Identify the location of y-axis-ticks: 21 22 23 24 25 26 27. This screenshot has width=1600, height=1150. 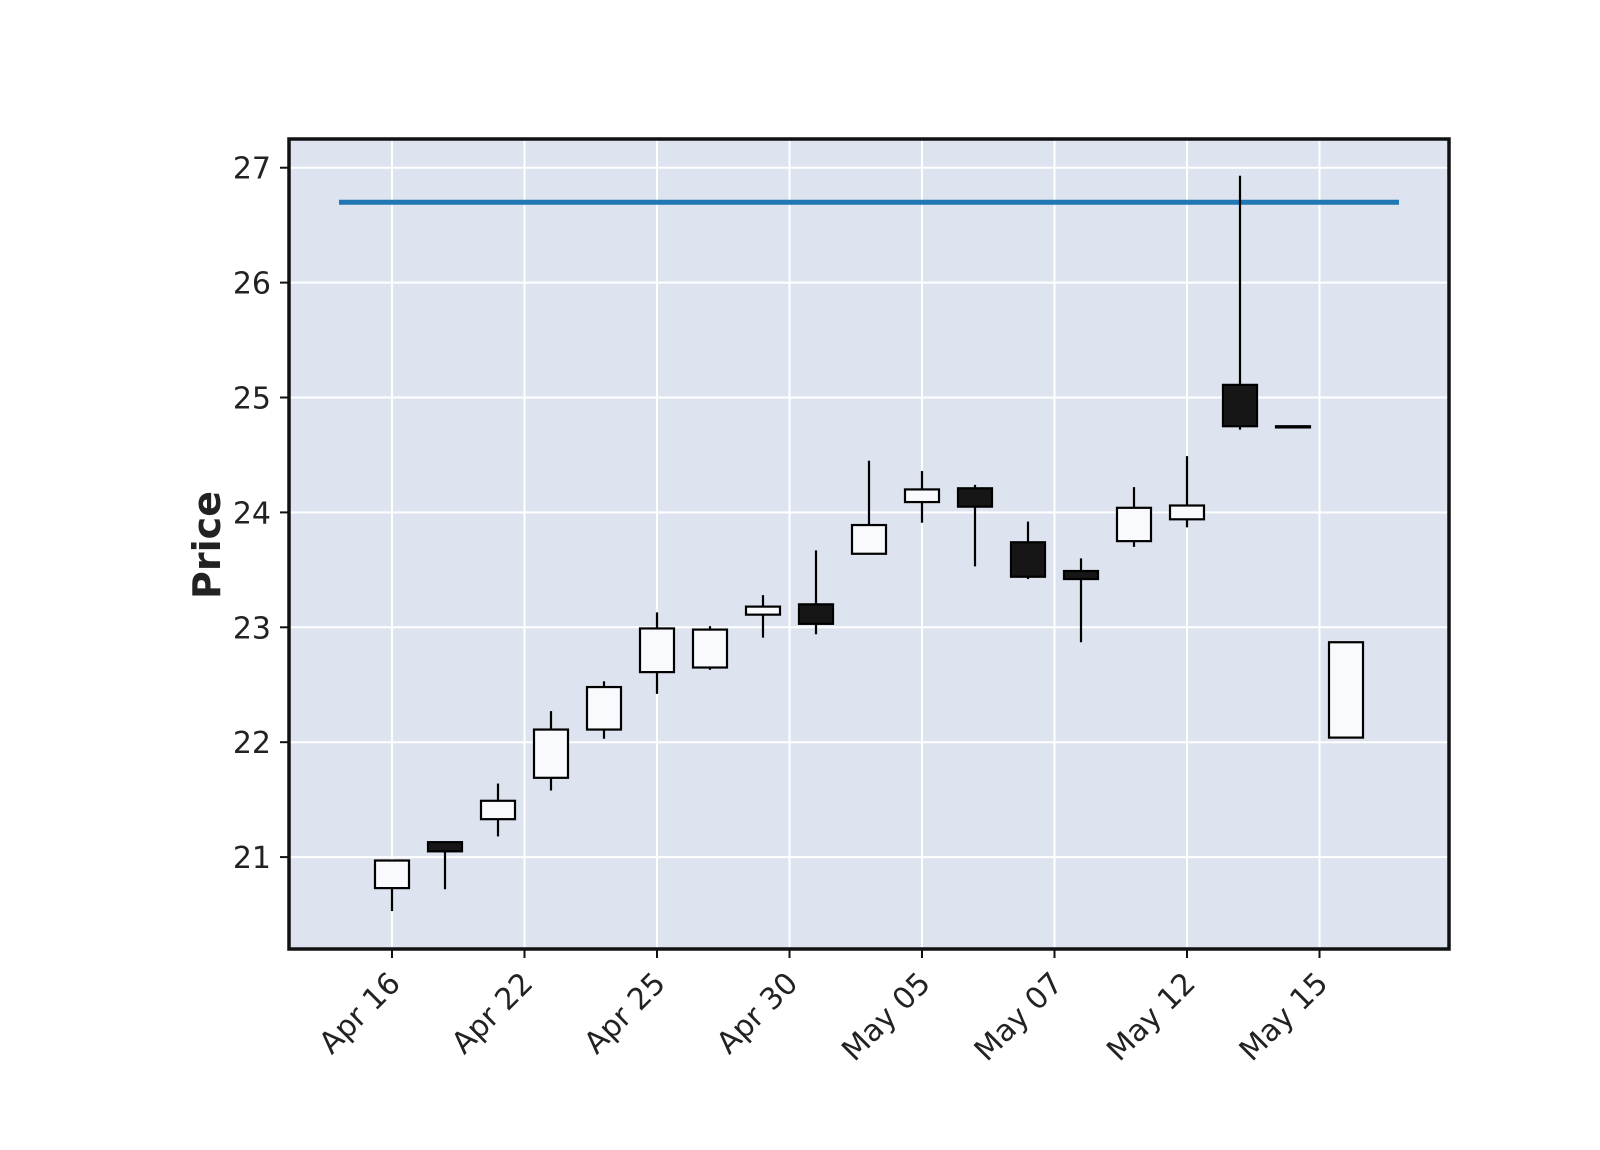
(261, 514).